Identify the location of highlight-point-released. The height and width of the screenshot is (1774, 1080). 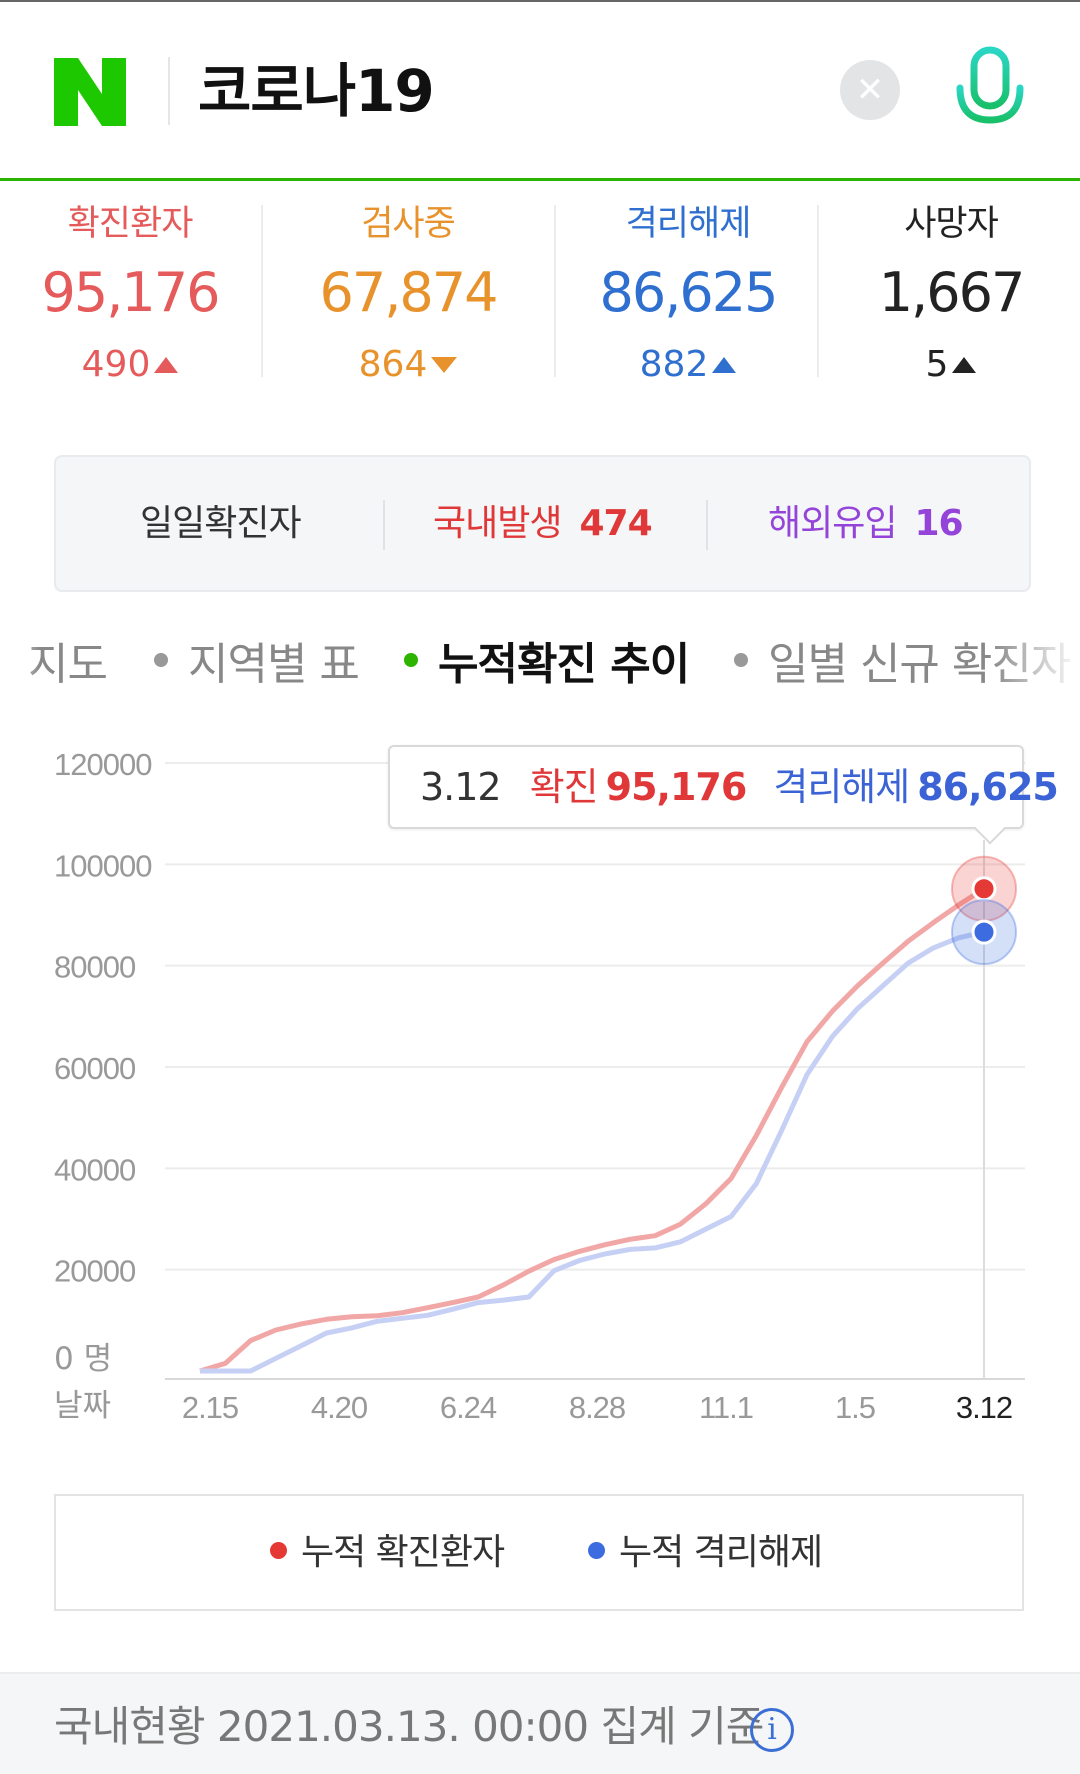
(984, 932).